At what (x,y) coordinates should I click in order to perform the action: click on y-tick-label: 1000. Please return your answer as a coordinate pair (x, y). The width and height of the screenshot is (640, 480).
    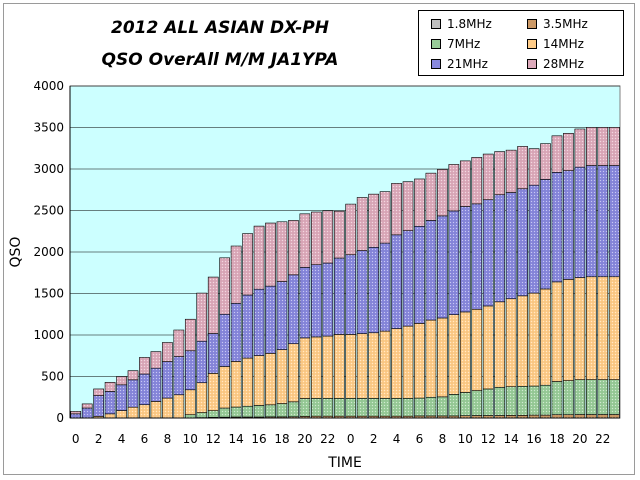
    Looking at the image, I should click on (48, 335).